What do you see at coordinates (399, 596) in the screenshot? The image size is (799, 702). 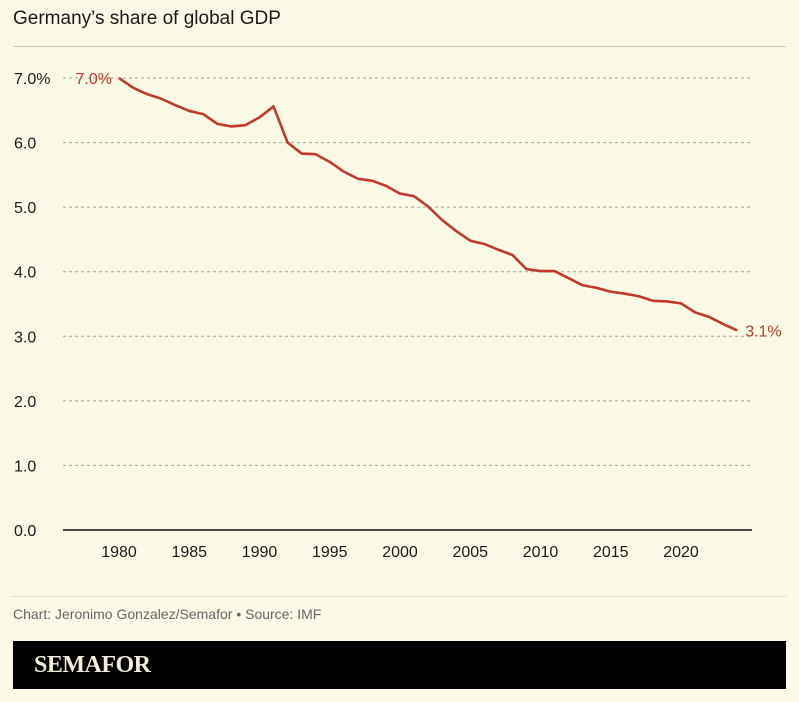 I see `footer-divider` at bounding box center [399, 596].